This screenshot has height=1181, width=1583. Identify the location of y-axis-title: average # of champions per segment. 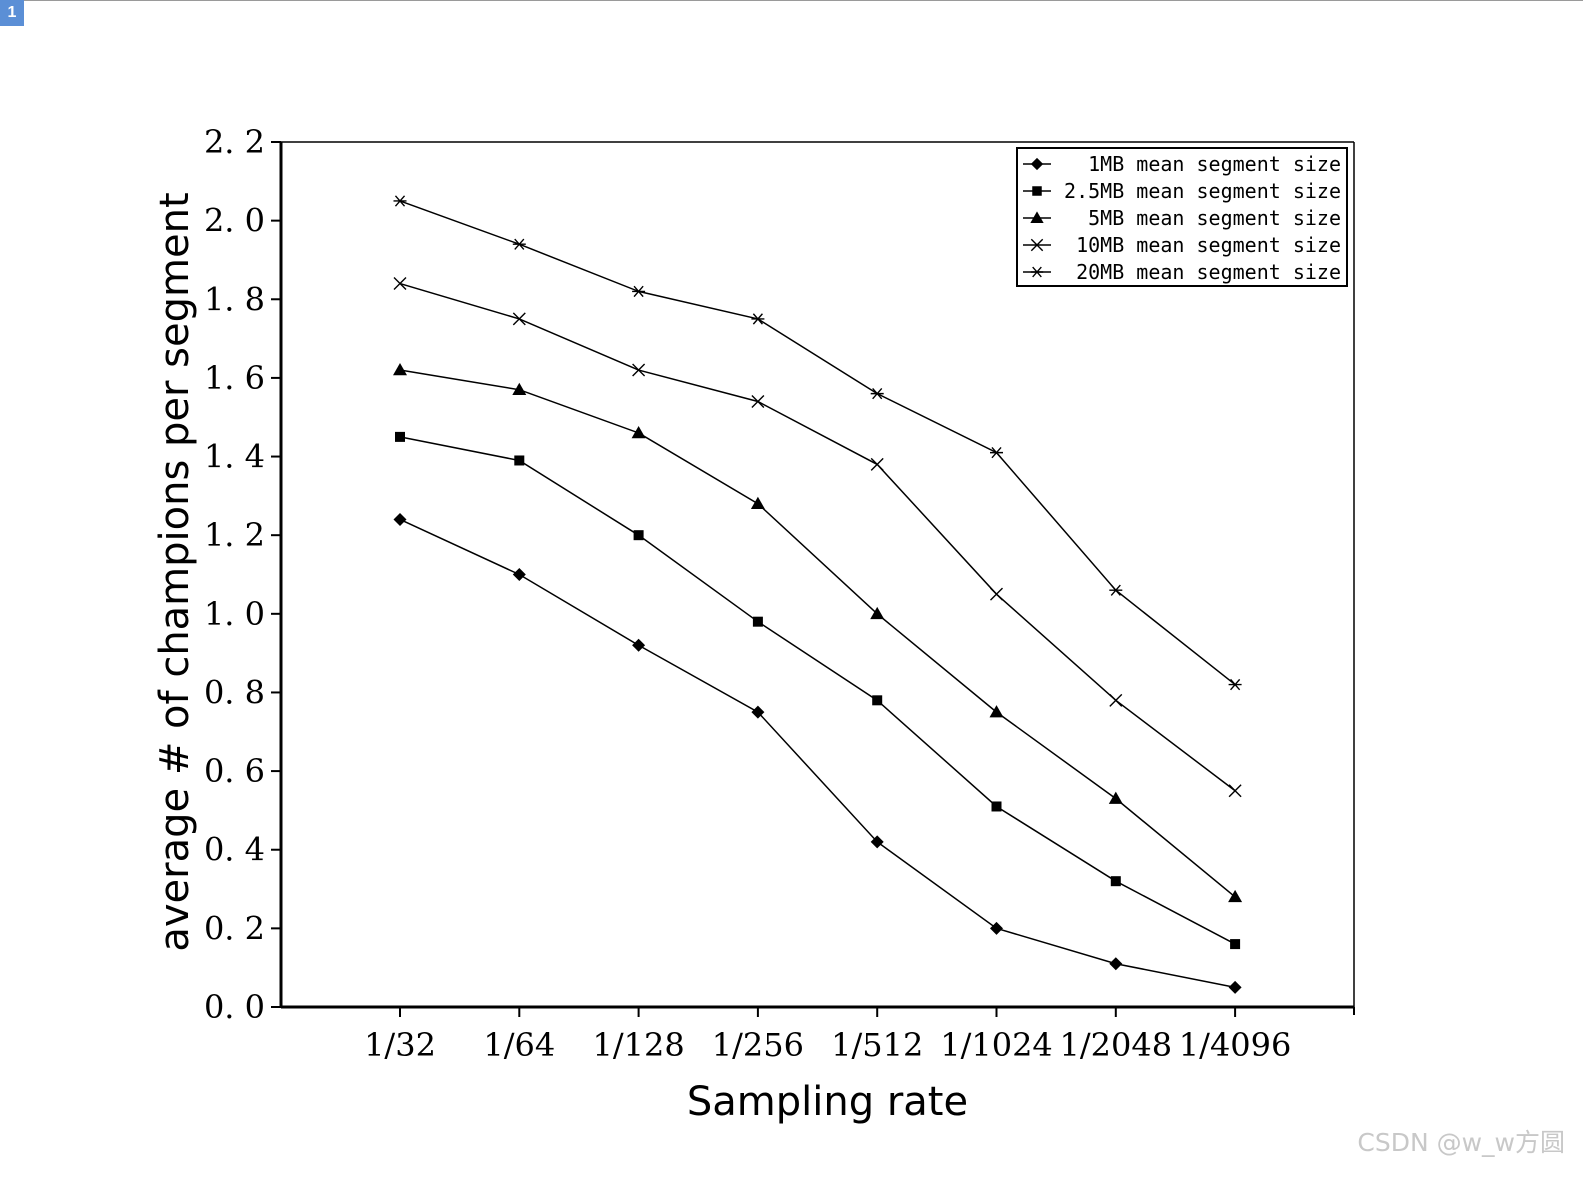
(175, 571).